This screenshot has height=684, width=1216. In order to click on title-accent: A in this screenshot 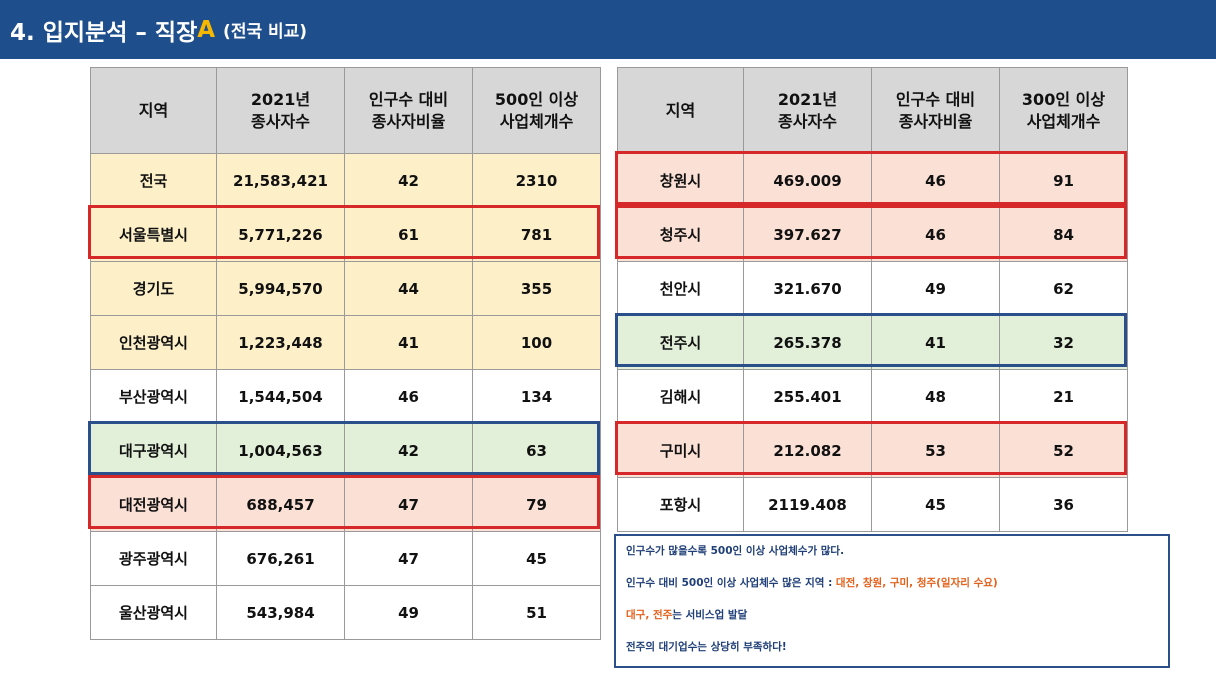, I will do `click(206, 29)`.